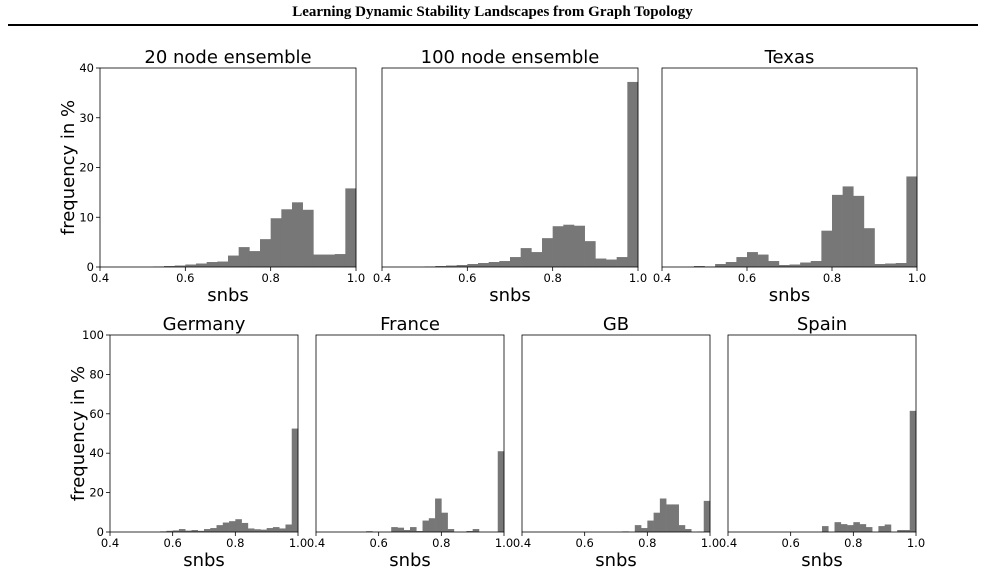  I want to click on panel-2-xtick-label: 0.4, so click(382, 278).